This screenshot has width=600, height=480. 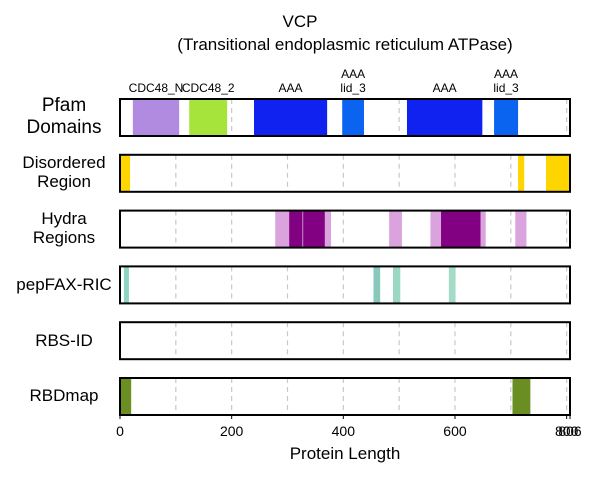 I want to click on x-tick-label: 400, so click(x=343, y=431).